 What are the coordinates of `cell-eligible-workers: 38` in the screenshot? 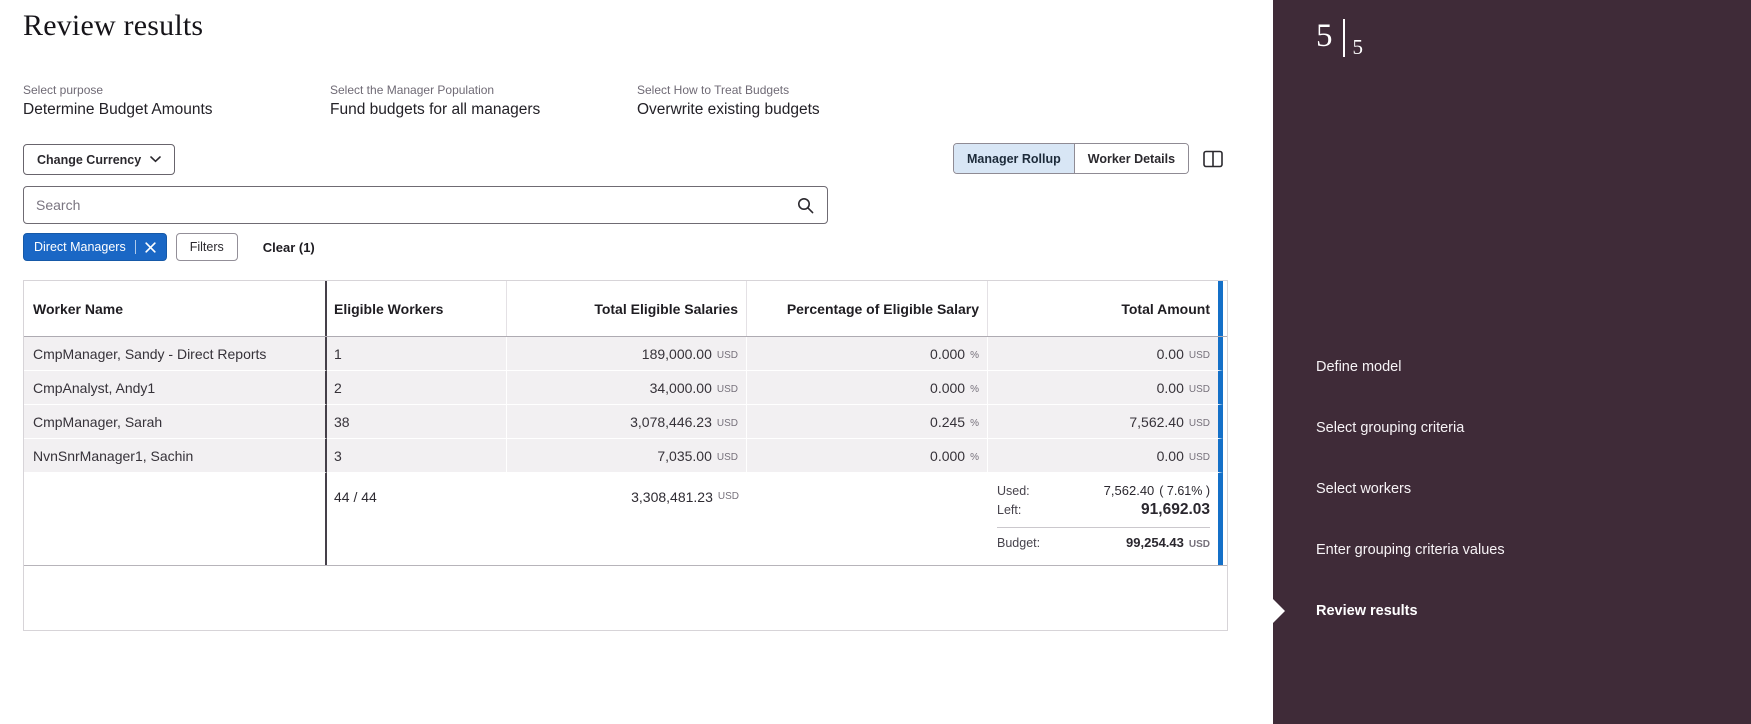 It's located at (417, 422).